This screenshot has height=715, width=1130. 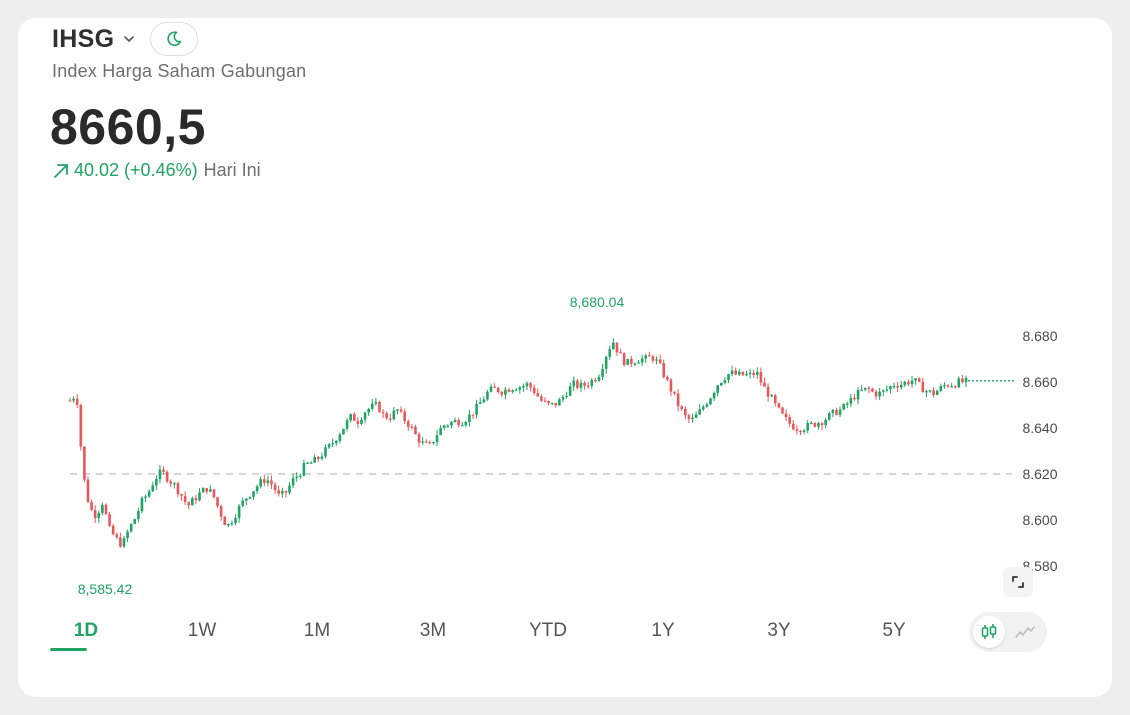 I want to click on tab-5y: 5Y, so click(x=894, y=630).